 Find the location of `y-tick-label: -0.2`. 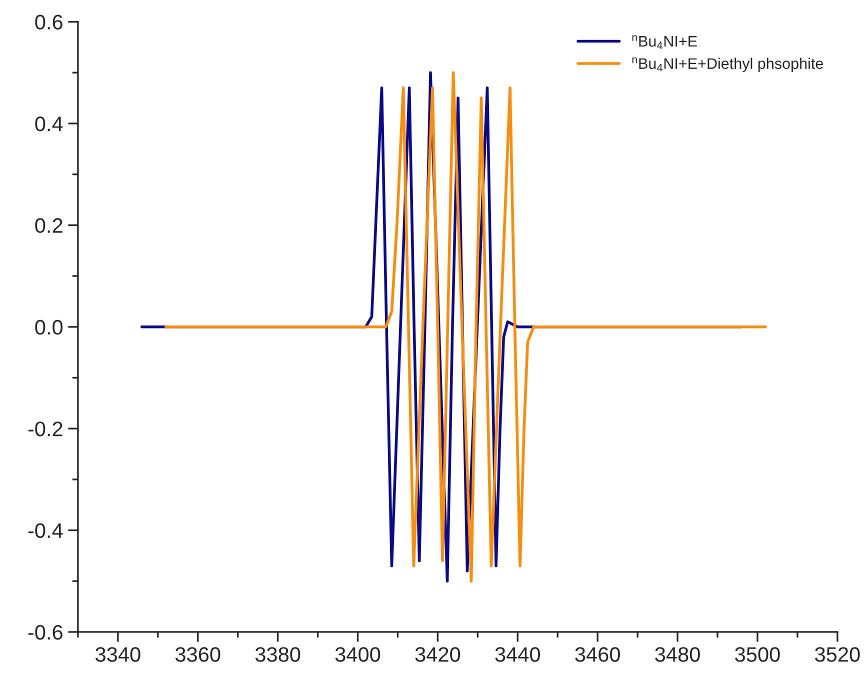

y-tick-label: -0.2 is located at coordinates (45, 429).